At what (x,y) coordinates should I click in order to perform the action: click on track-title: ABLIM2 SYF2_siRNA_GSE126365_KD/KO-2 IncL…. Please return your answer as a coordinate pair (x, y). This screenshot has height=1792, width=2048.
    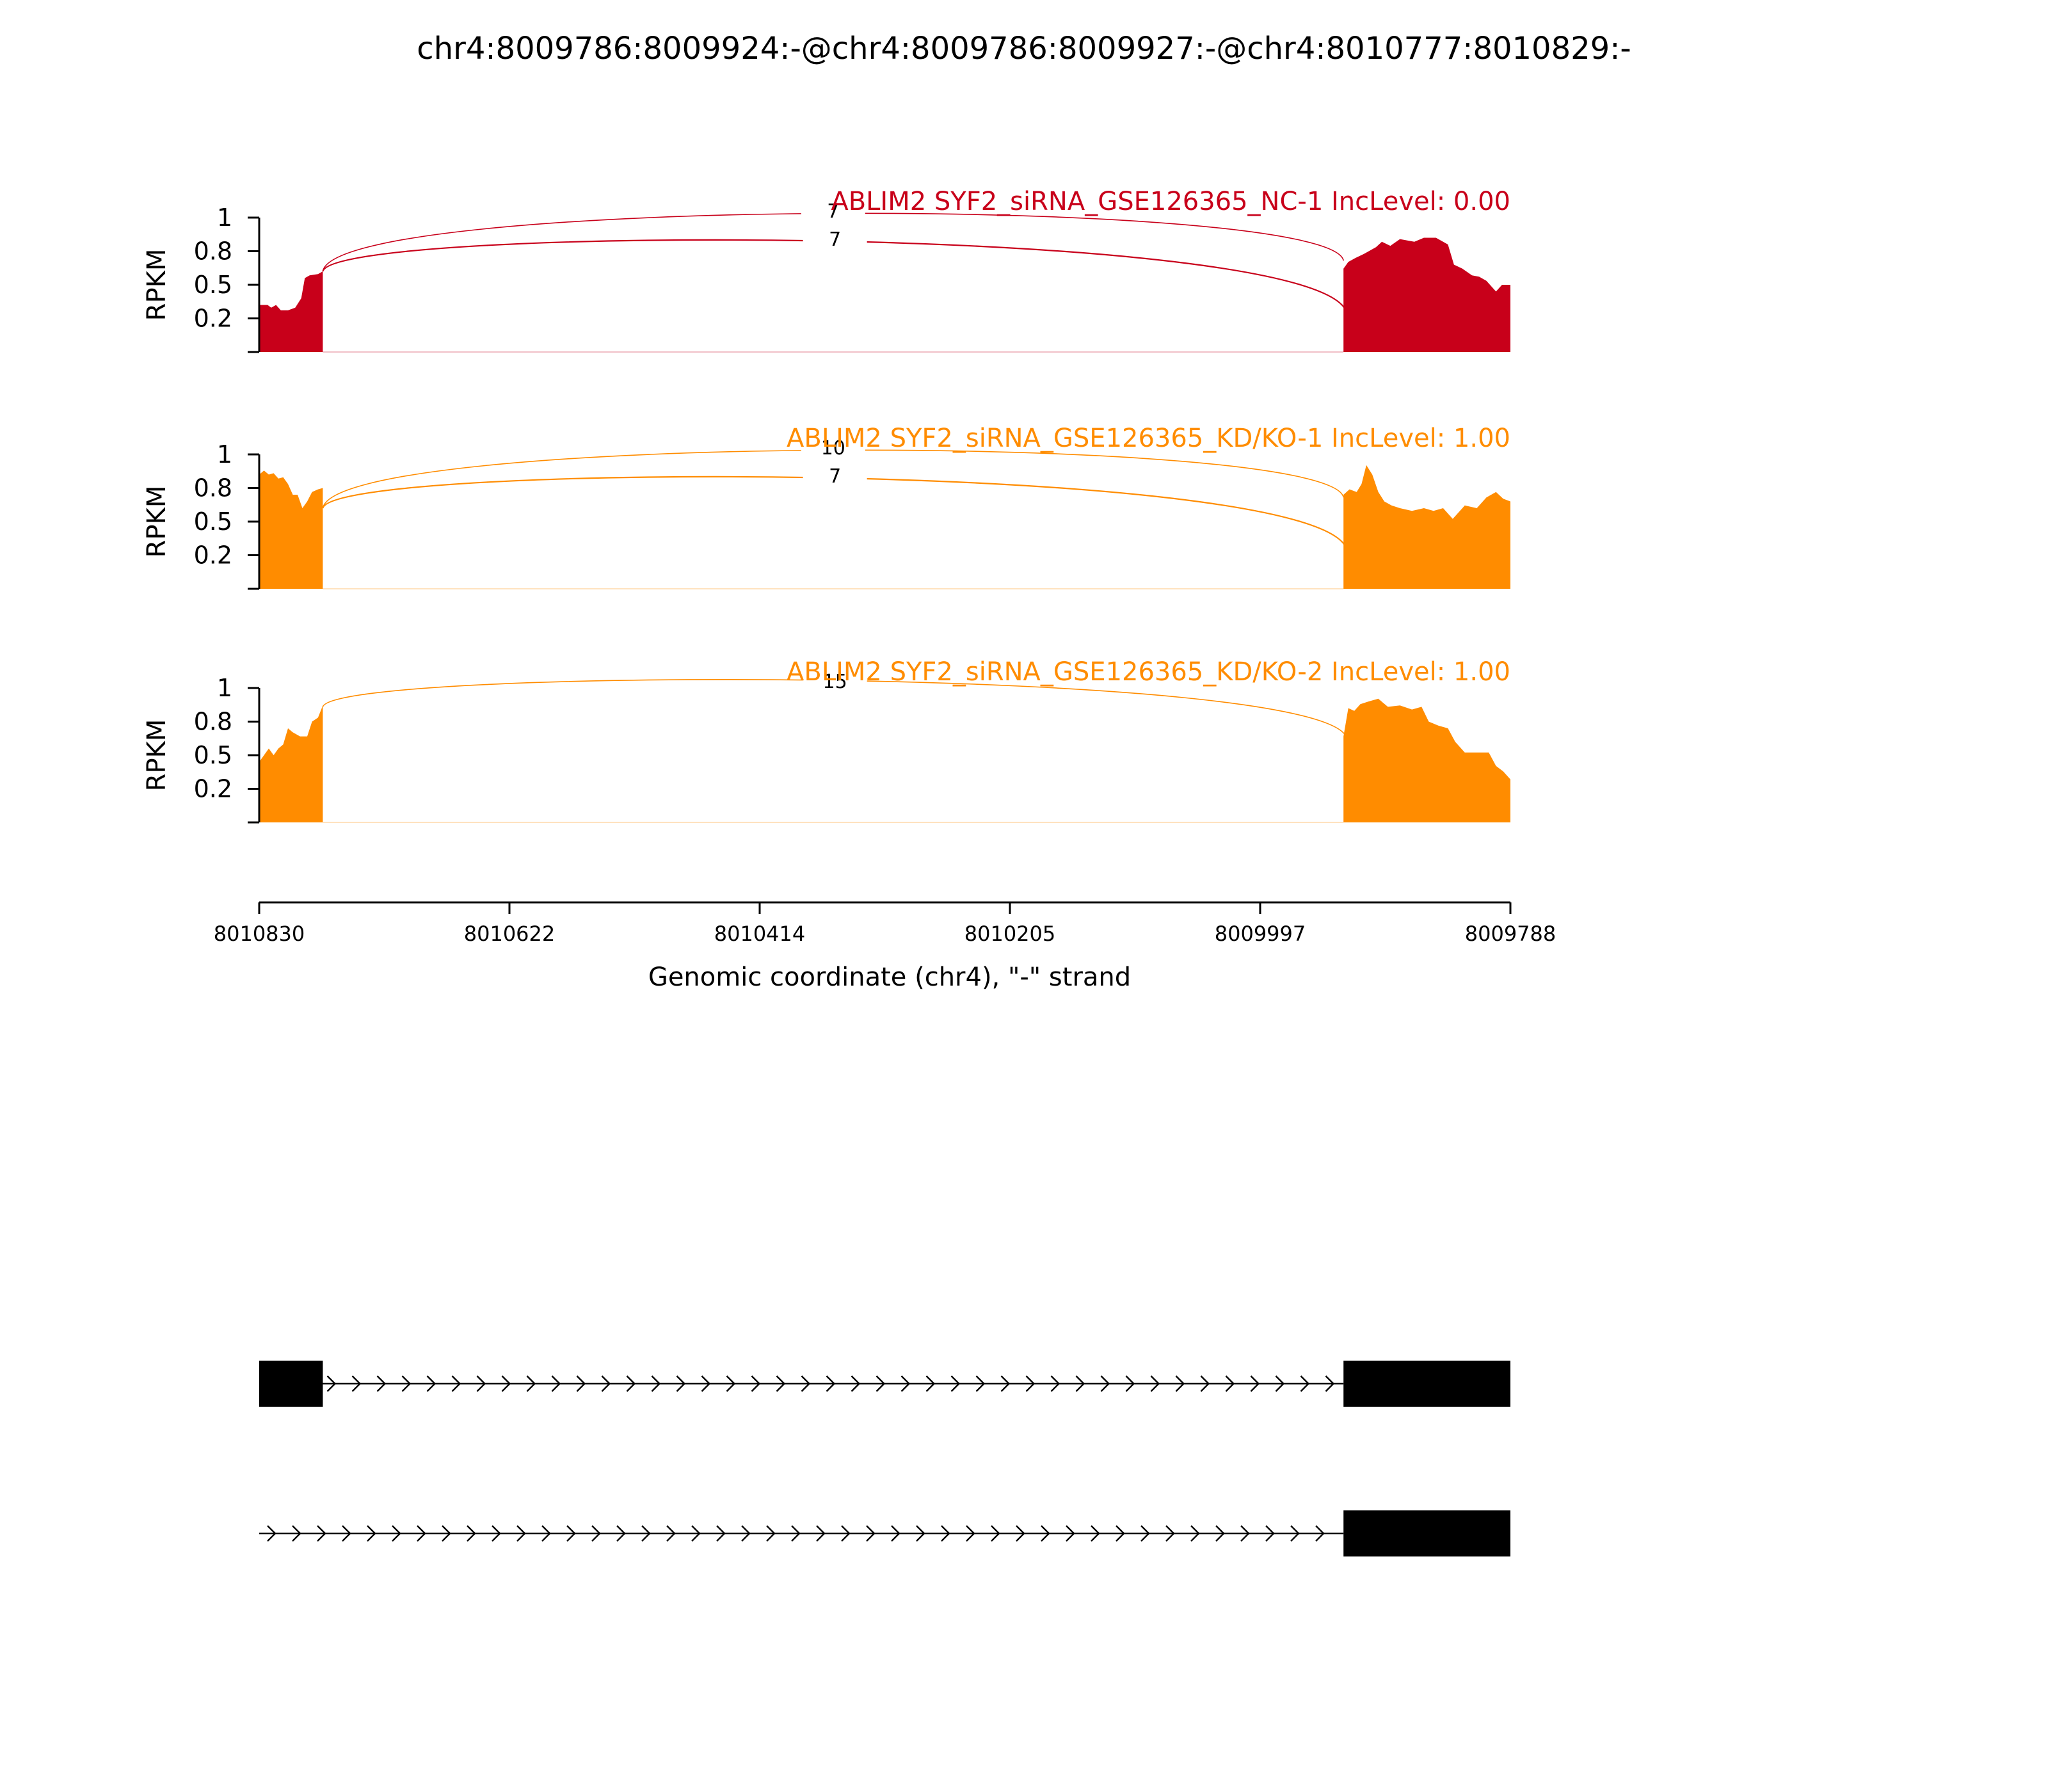
    Looking at the image, I should click on (1148, 672).